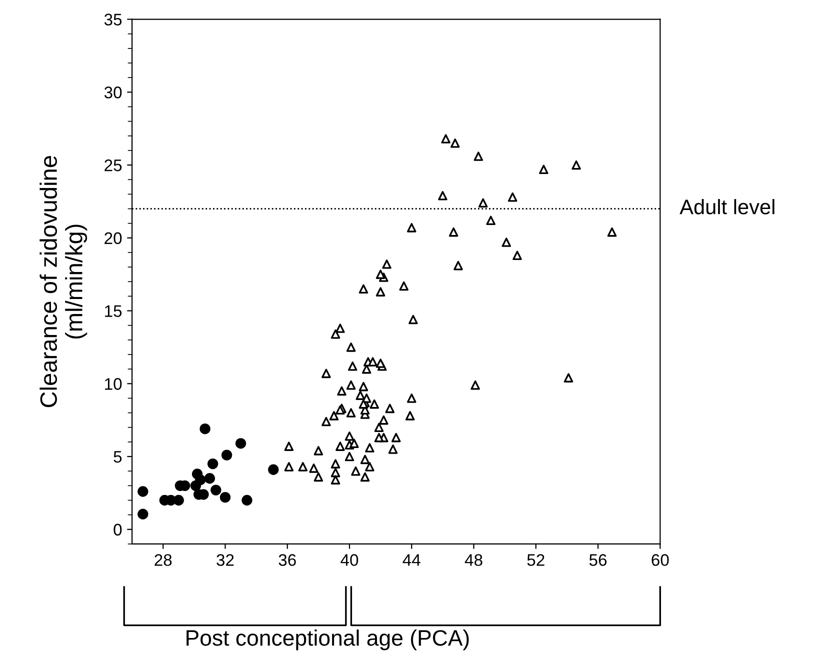  What do you see at coordinates (287, 560) in the screenshot?
I see `x-tick-label: 36` at bounding box center [287, 560].